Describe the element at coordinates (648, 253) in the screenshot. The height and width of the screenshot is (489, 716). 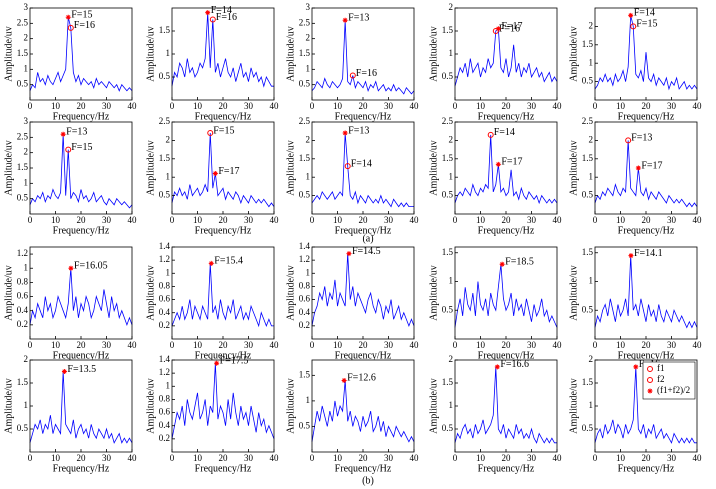
I see `peak-label: F=14.1` at that location.